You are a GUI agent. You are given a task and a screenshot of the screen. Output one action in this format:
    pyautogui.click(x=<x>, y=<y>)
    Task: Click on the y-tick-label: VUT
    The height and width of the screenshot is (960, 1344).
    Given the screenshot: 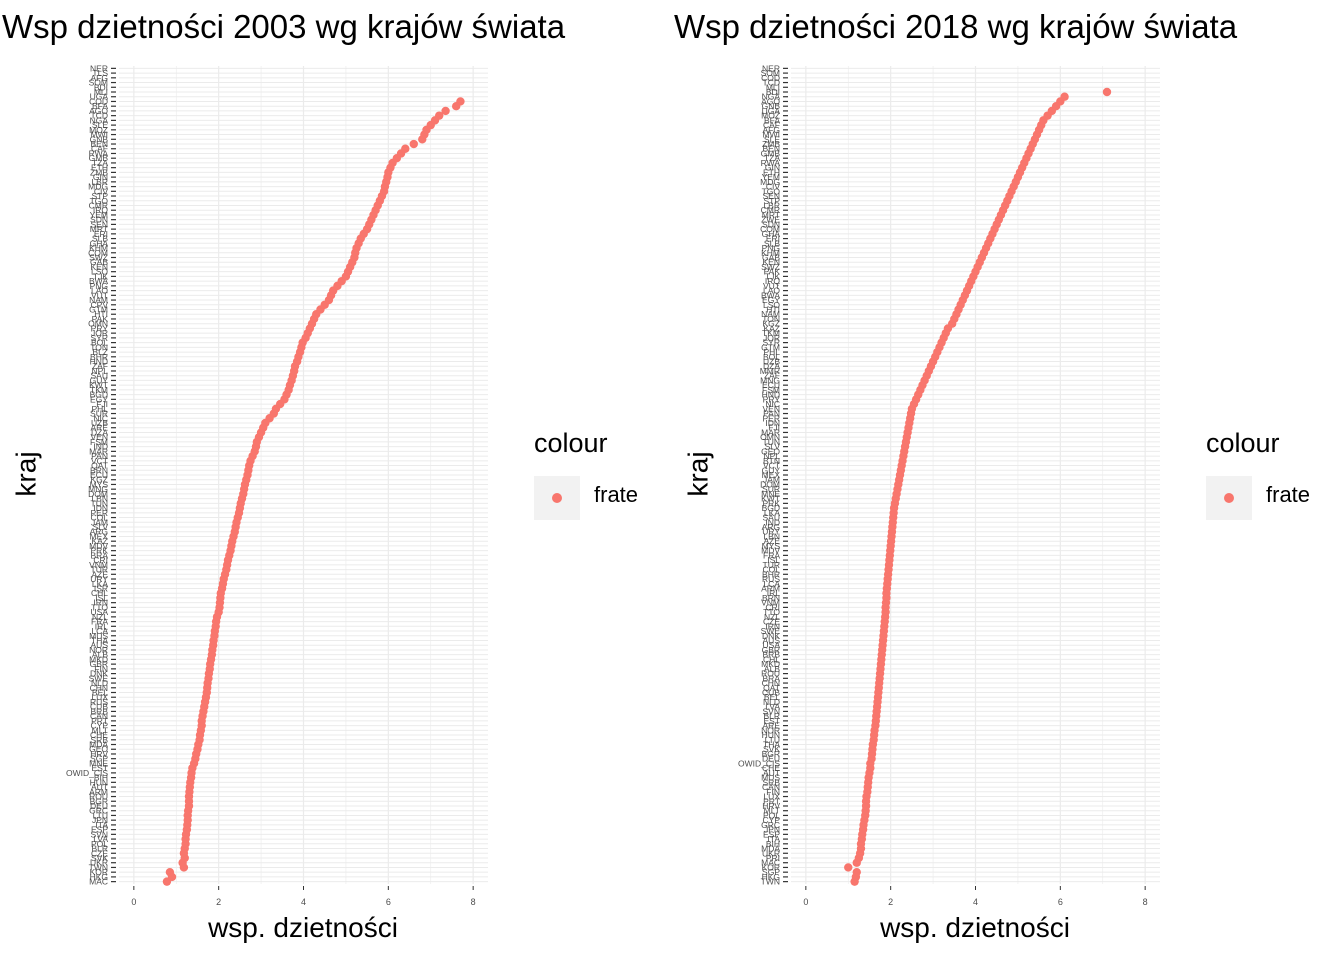 What is the action you would take?
    pyautogui.click(x=771, y=286)
    